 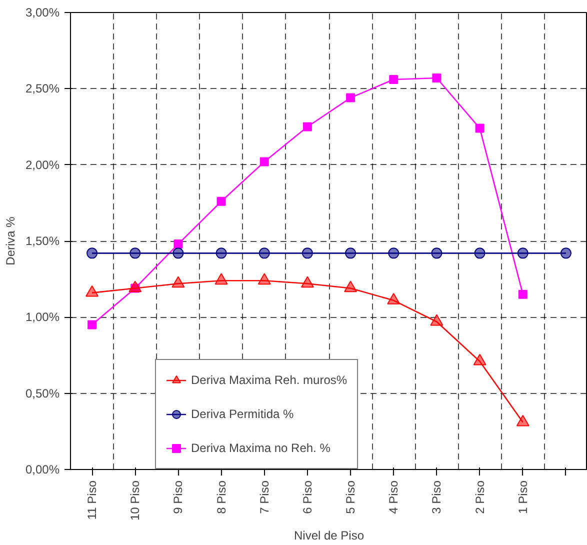 I want to click on legend-label: Deriva Maxima no Reh. %, so click(x=260, y=448).